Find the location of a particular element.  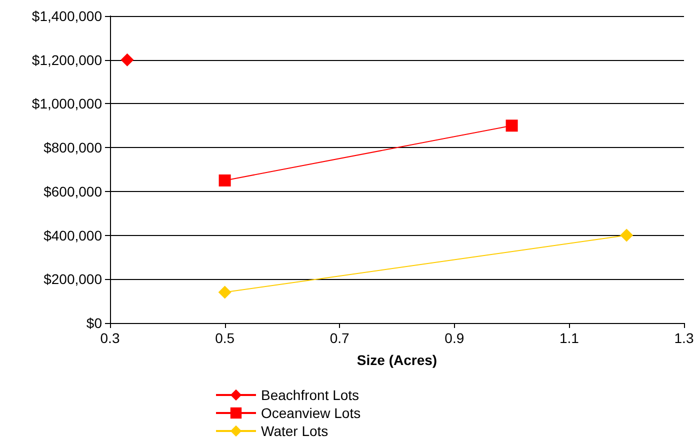

y-tick-label: $800,000 is located at coordinates (73, 148).